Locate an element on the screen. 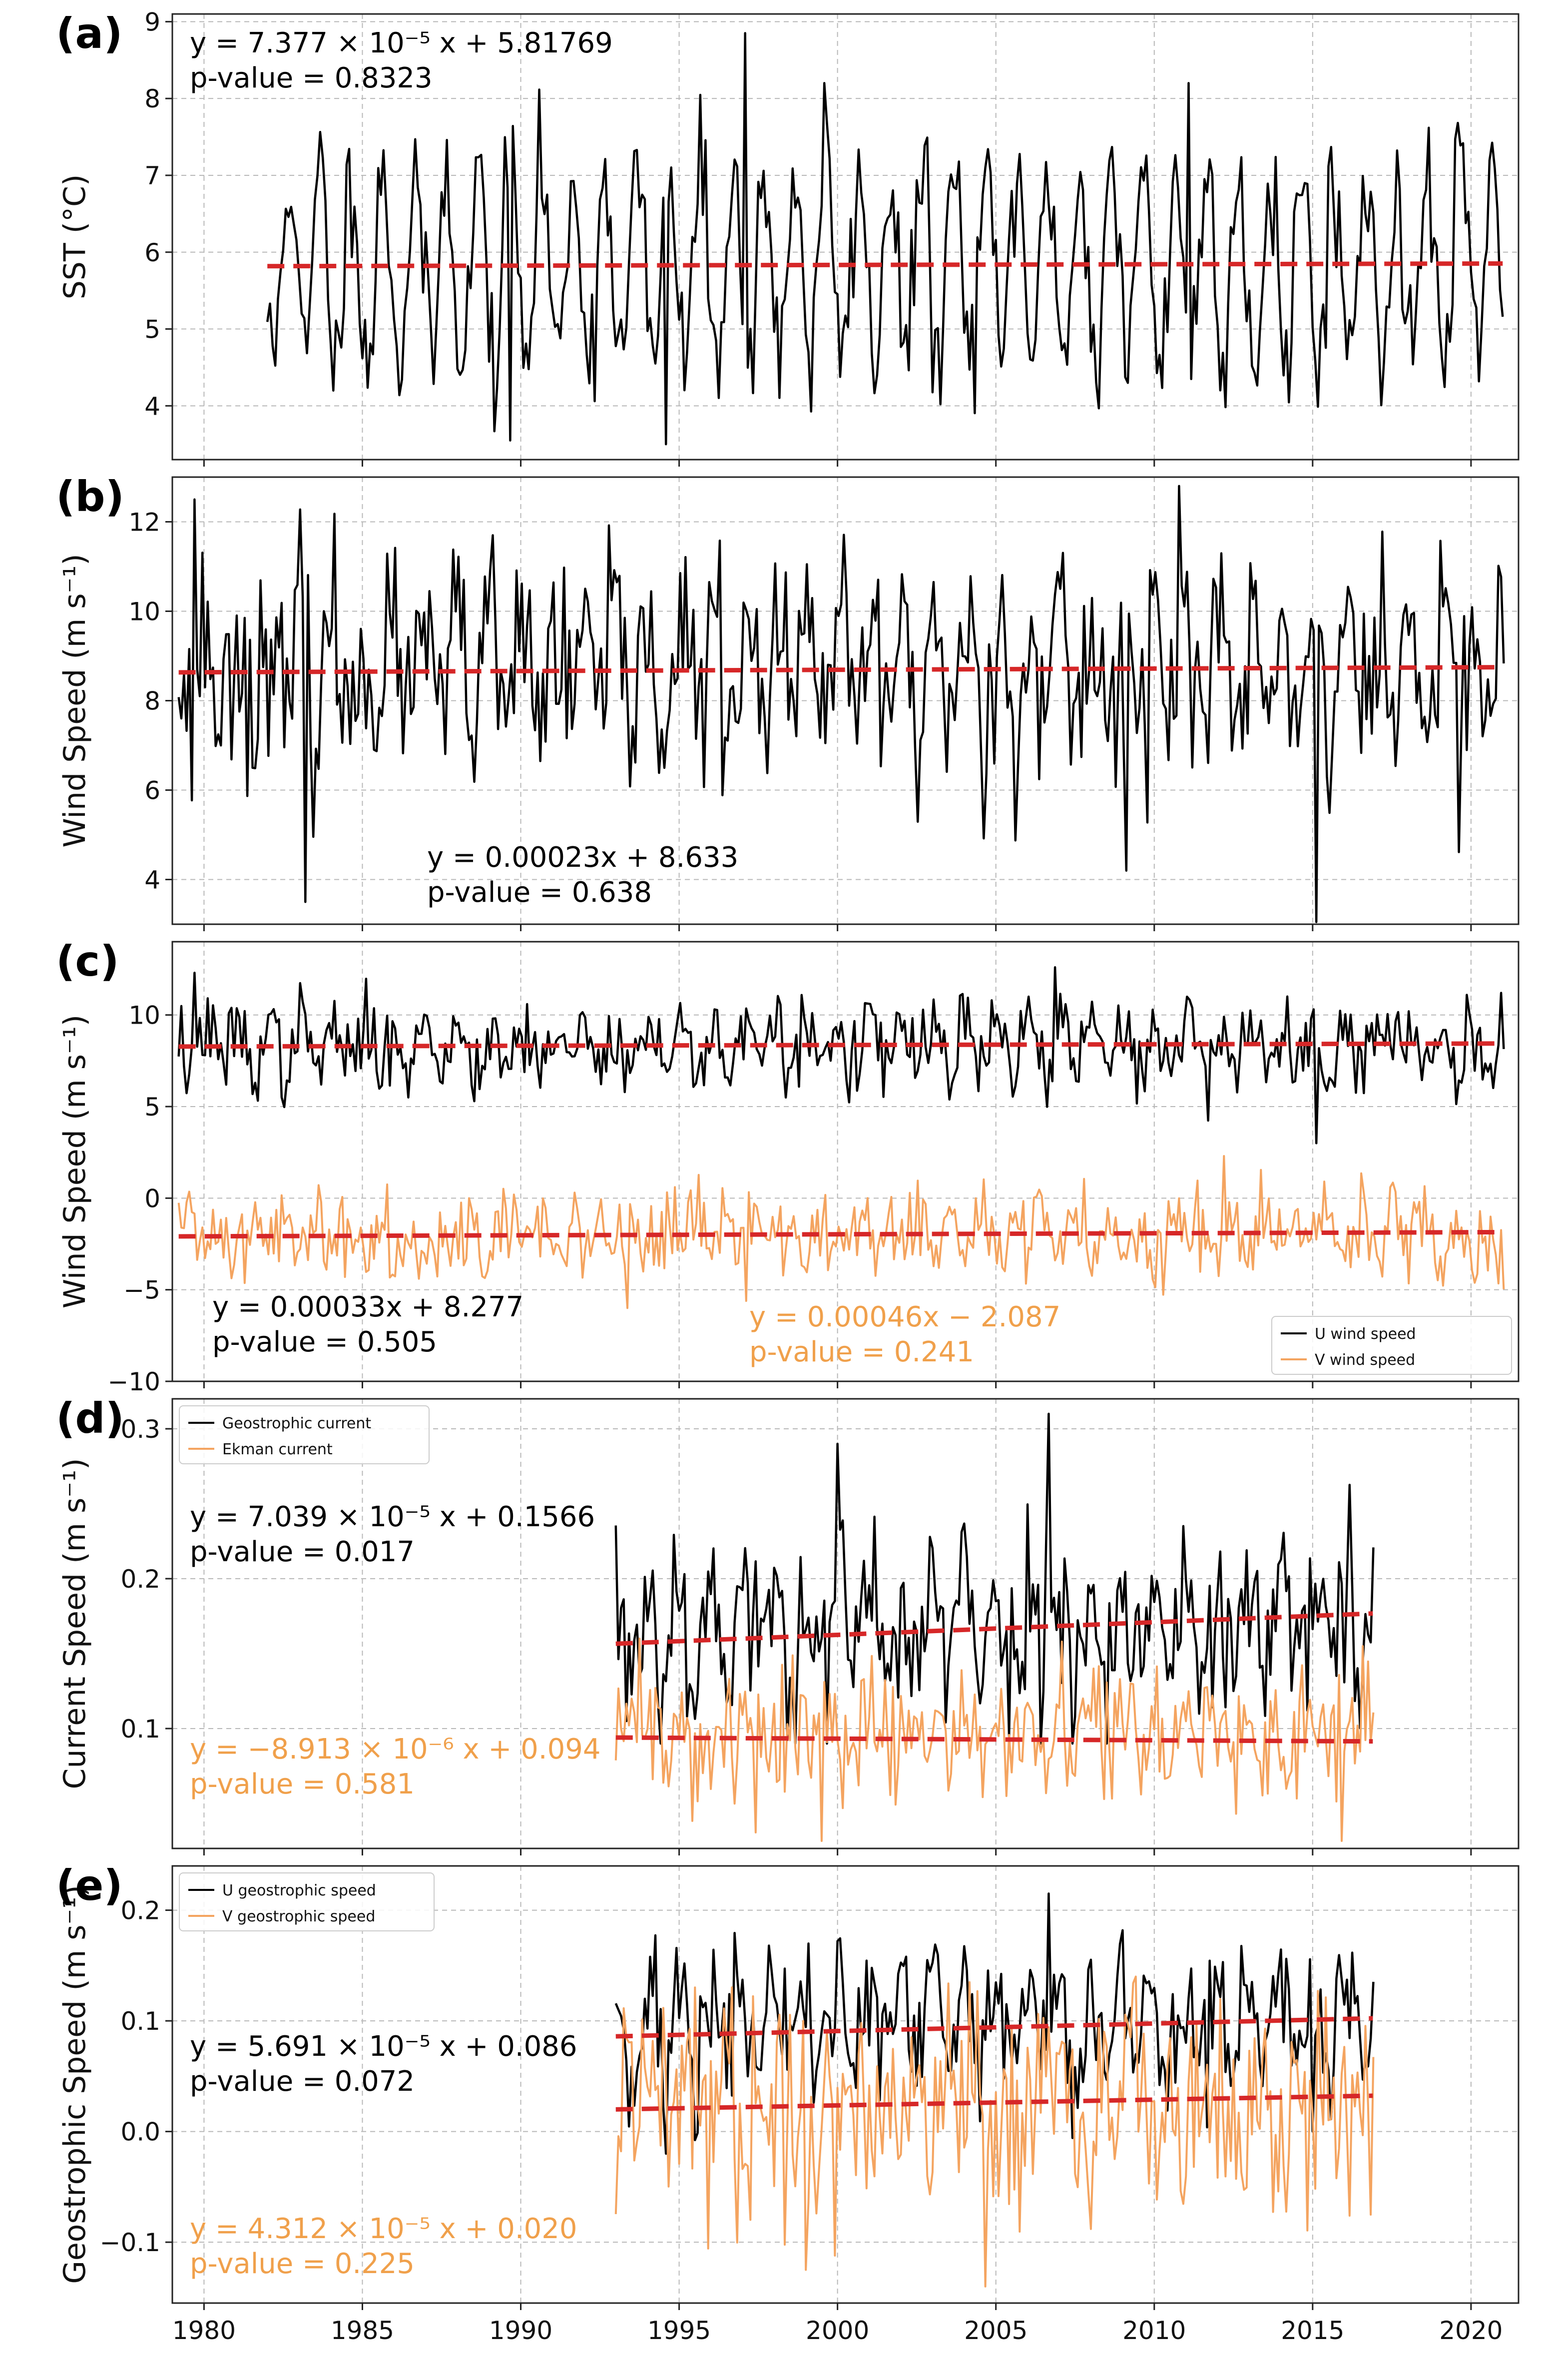  x-tick-label: 2005 is located at coordinates (996, 2330).